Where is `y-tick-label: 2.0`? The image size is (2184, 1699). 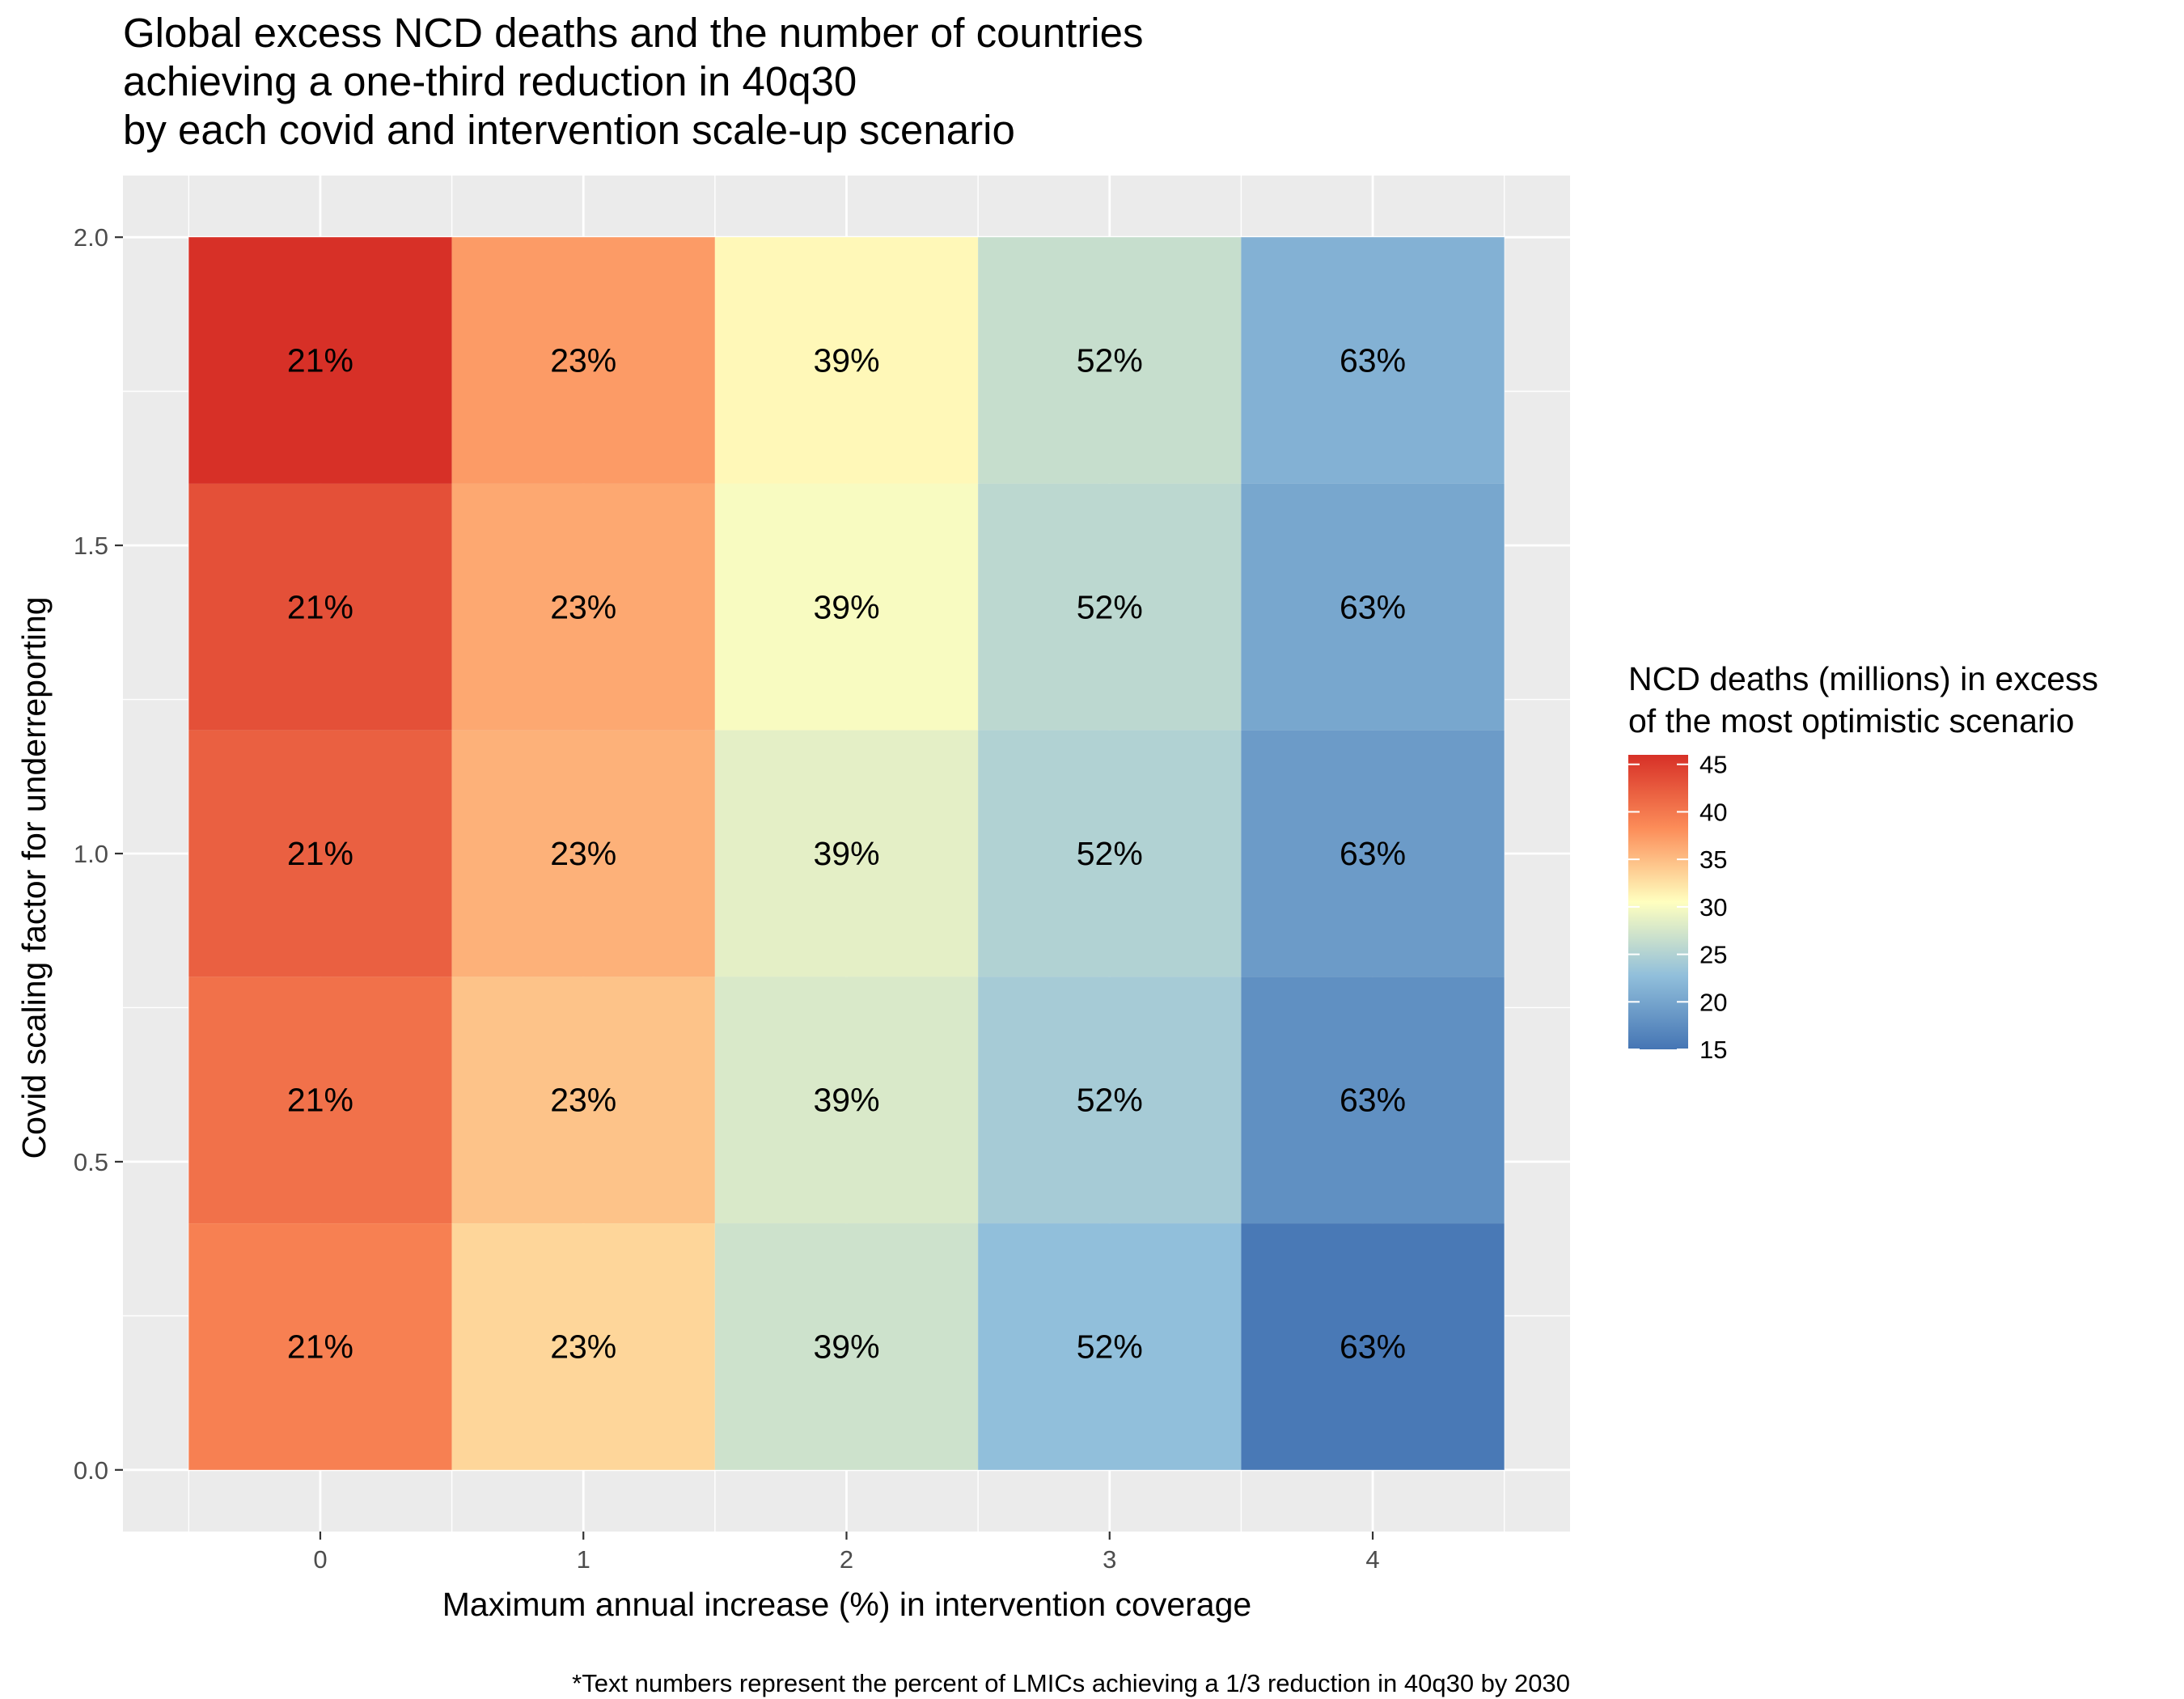
y-tick-label: 2.0 is located at coordinates (91, 237).